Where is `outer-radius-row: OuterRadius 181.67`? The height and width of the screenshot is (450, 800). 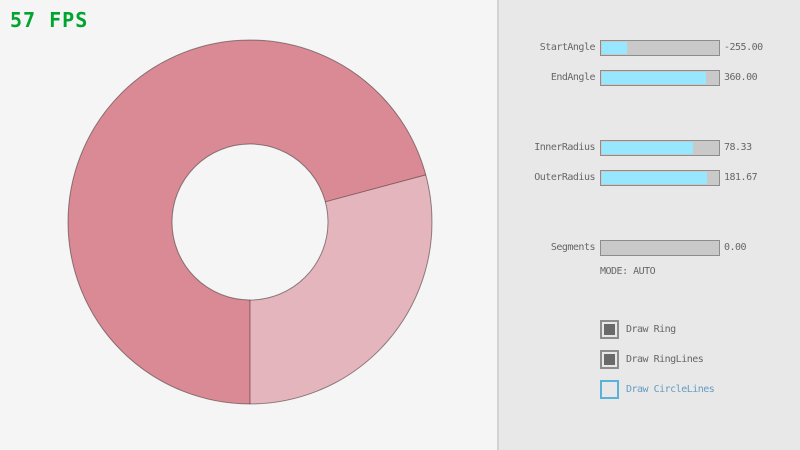 outer-radius-row: OuterRadius 181.67 is located at coordinates (649, 178).